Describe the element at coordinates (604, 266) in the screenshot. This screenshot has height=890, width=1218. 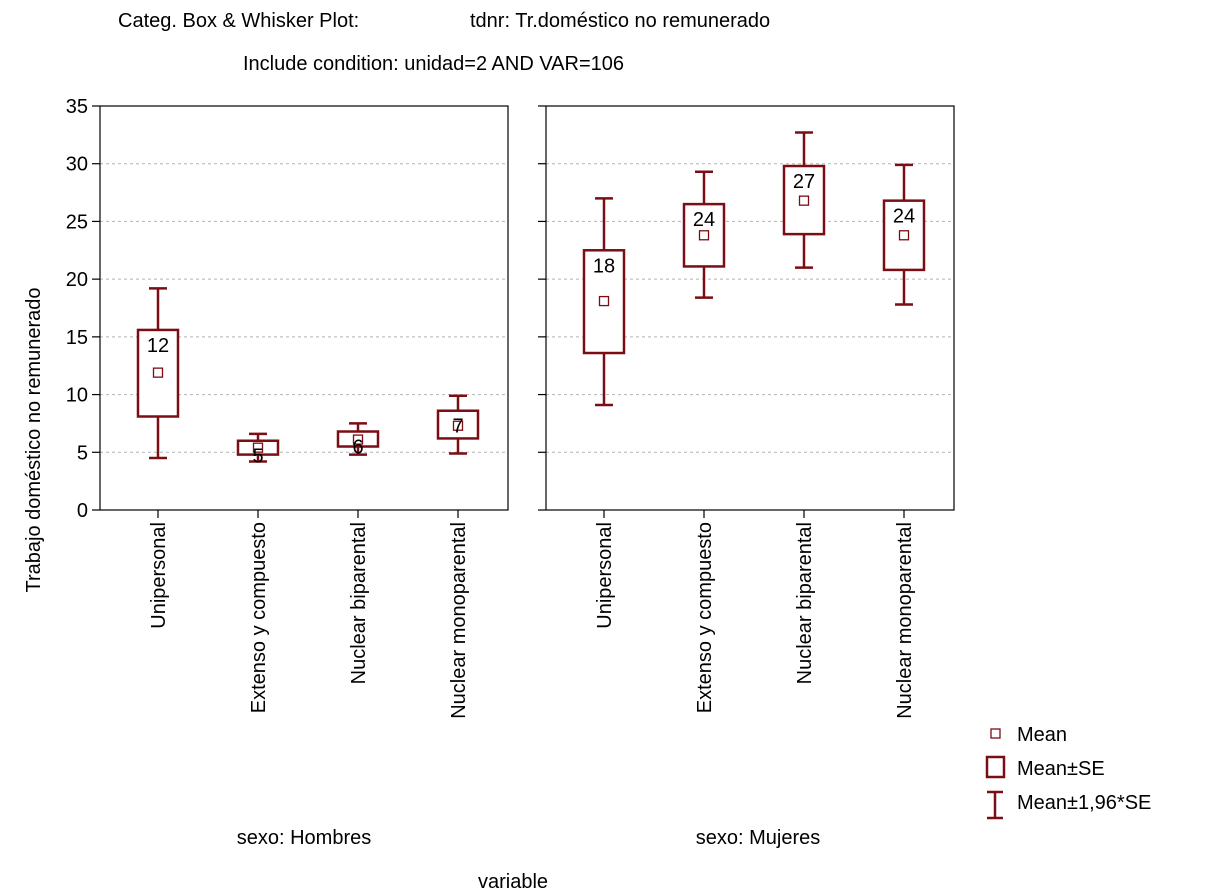
I see `mean-data-label: 18` at that location.